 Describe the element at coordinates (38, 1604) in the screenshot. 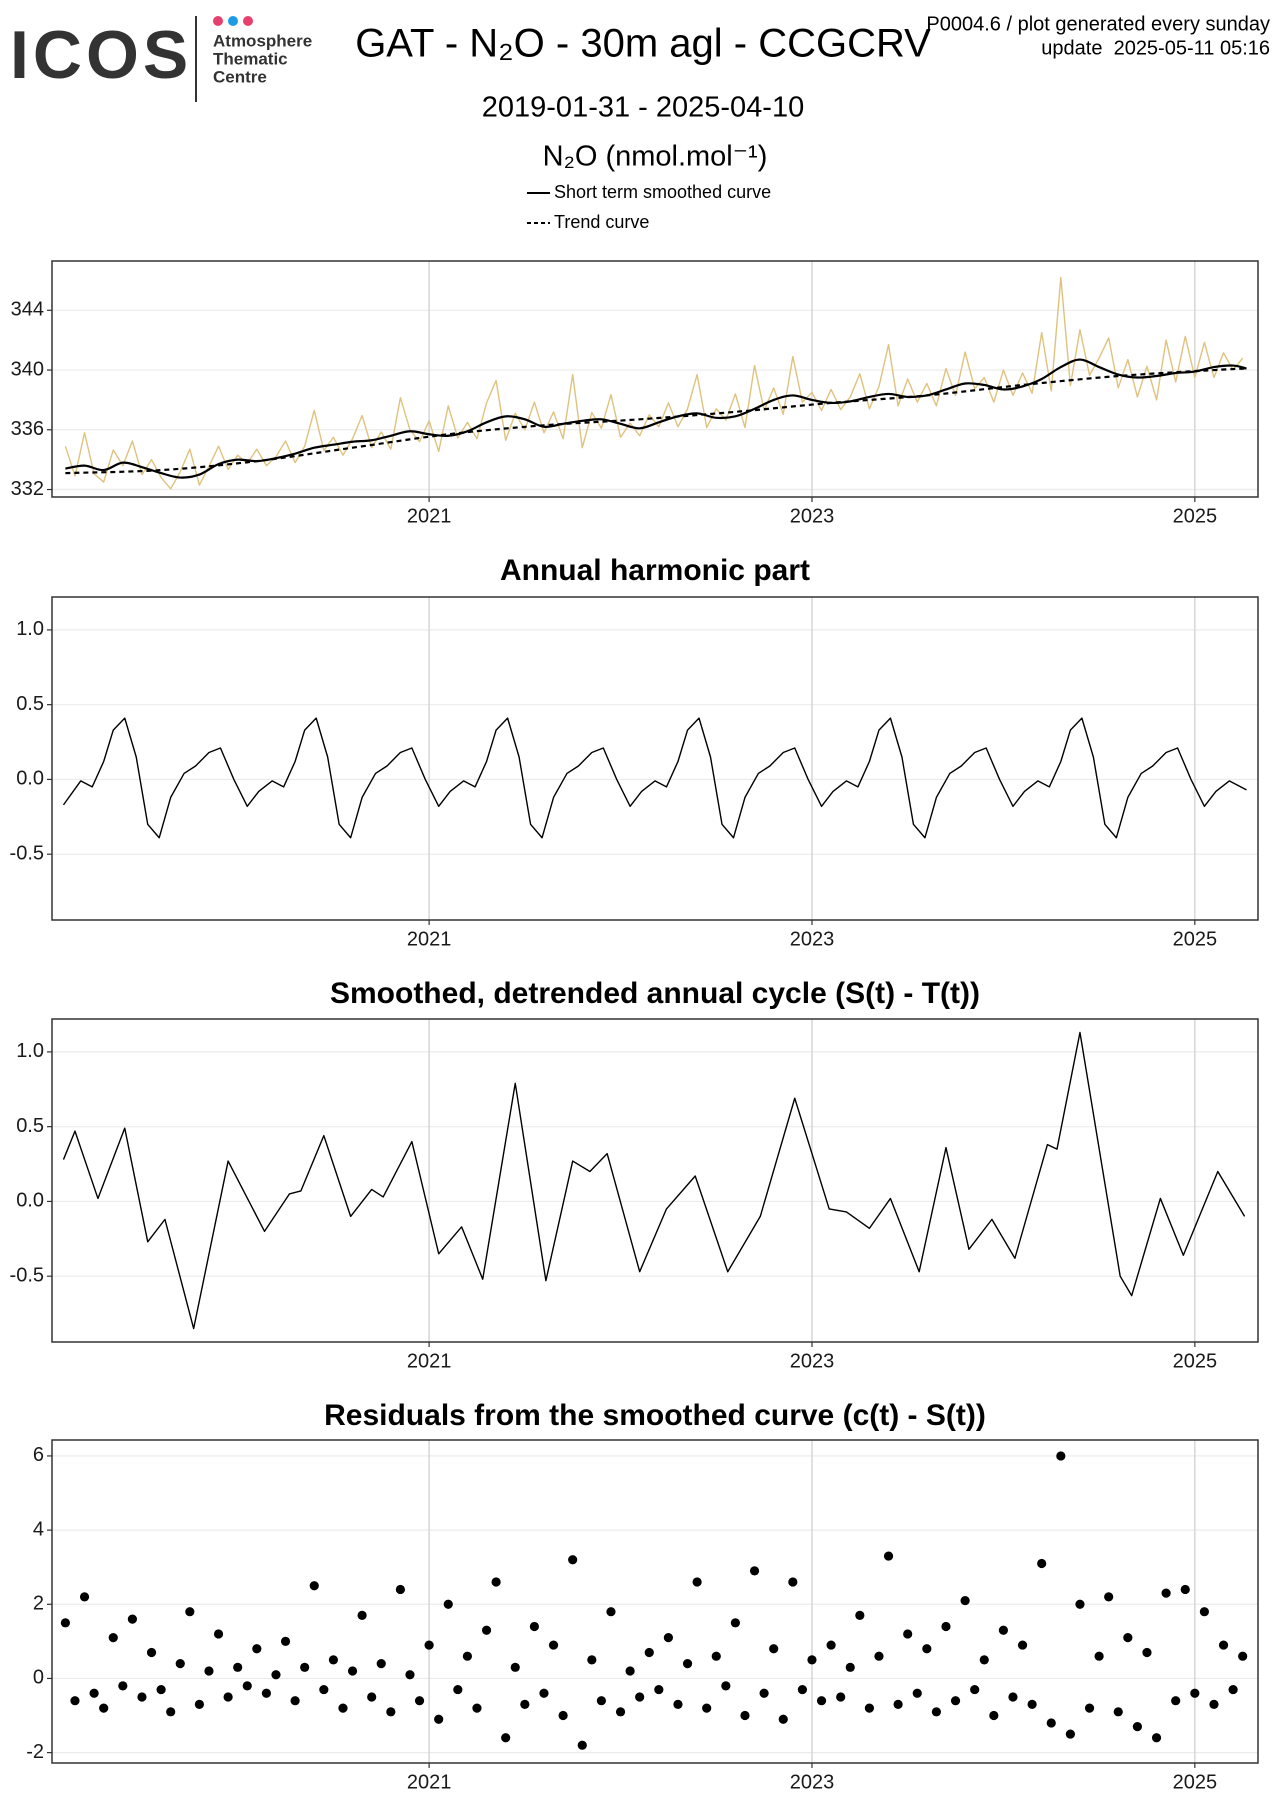

I see `y-tick-label: 2` at that location.